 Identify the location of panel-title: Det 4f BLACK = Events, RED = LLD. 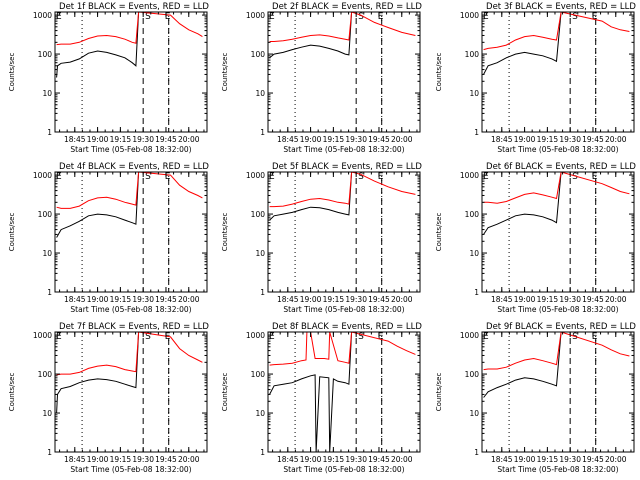
(134, 167).